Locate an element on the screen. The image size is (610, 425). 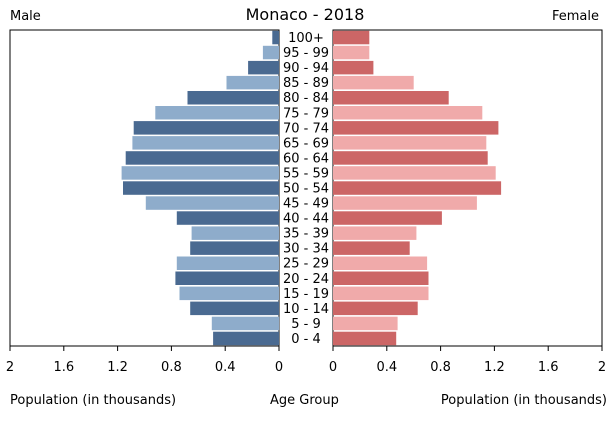
age-group-label: 45 - 49 is located at coordinates (306, 204).